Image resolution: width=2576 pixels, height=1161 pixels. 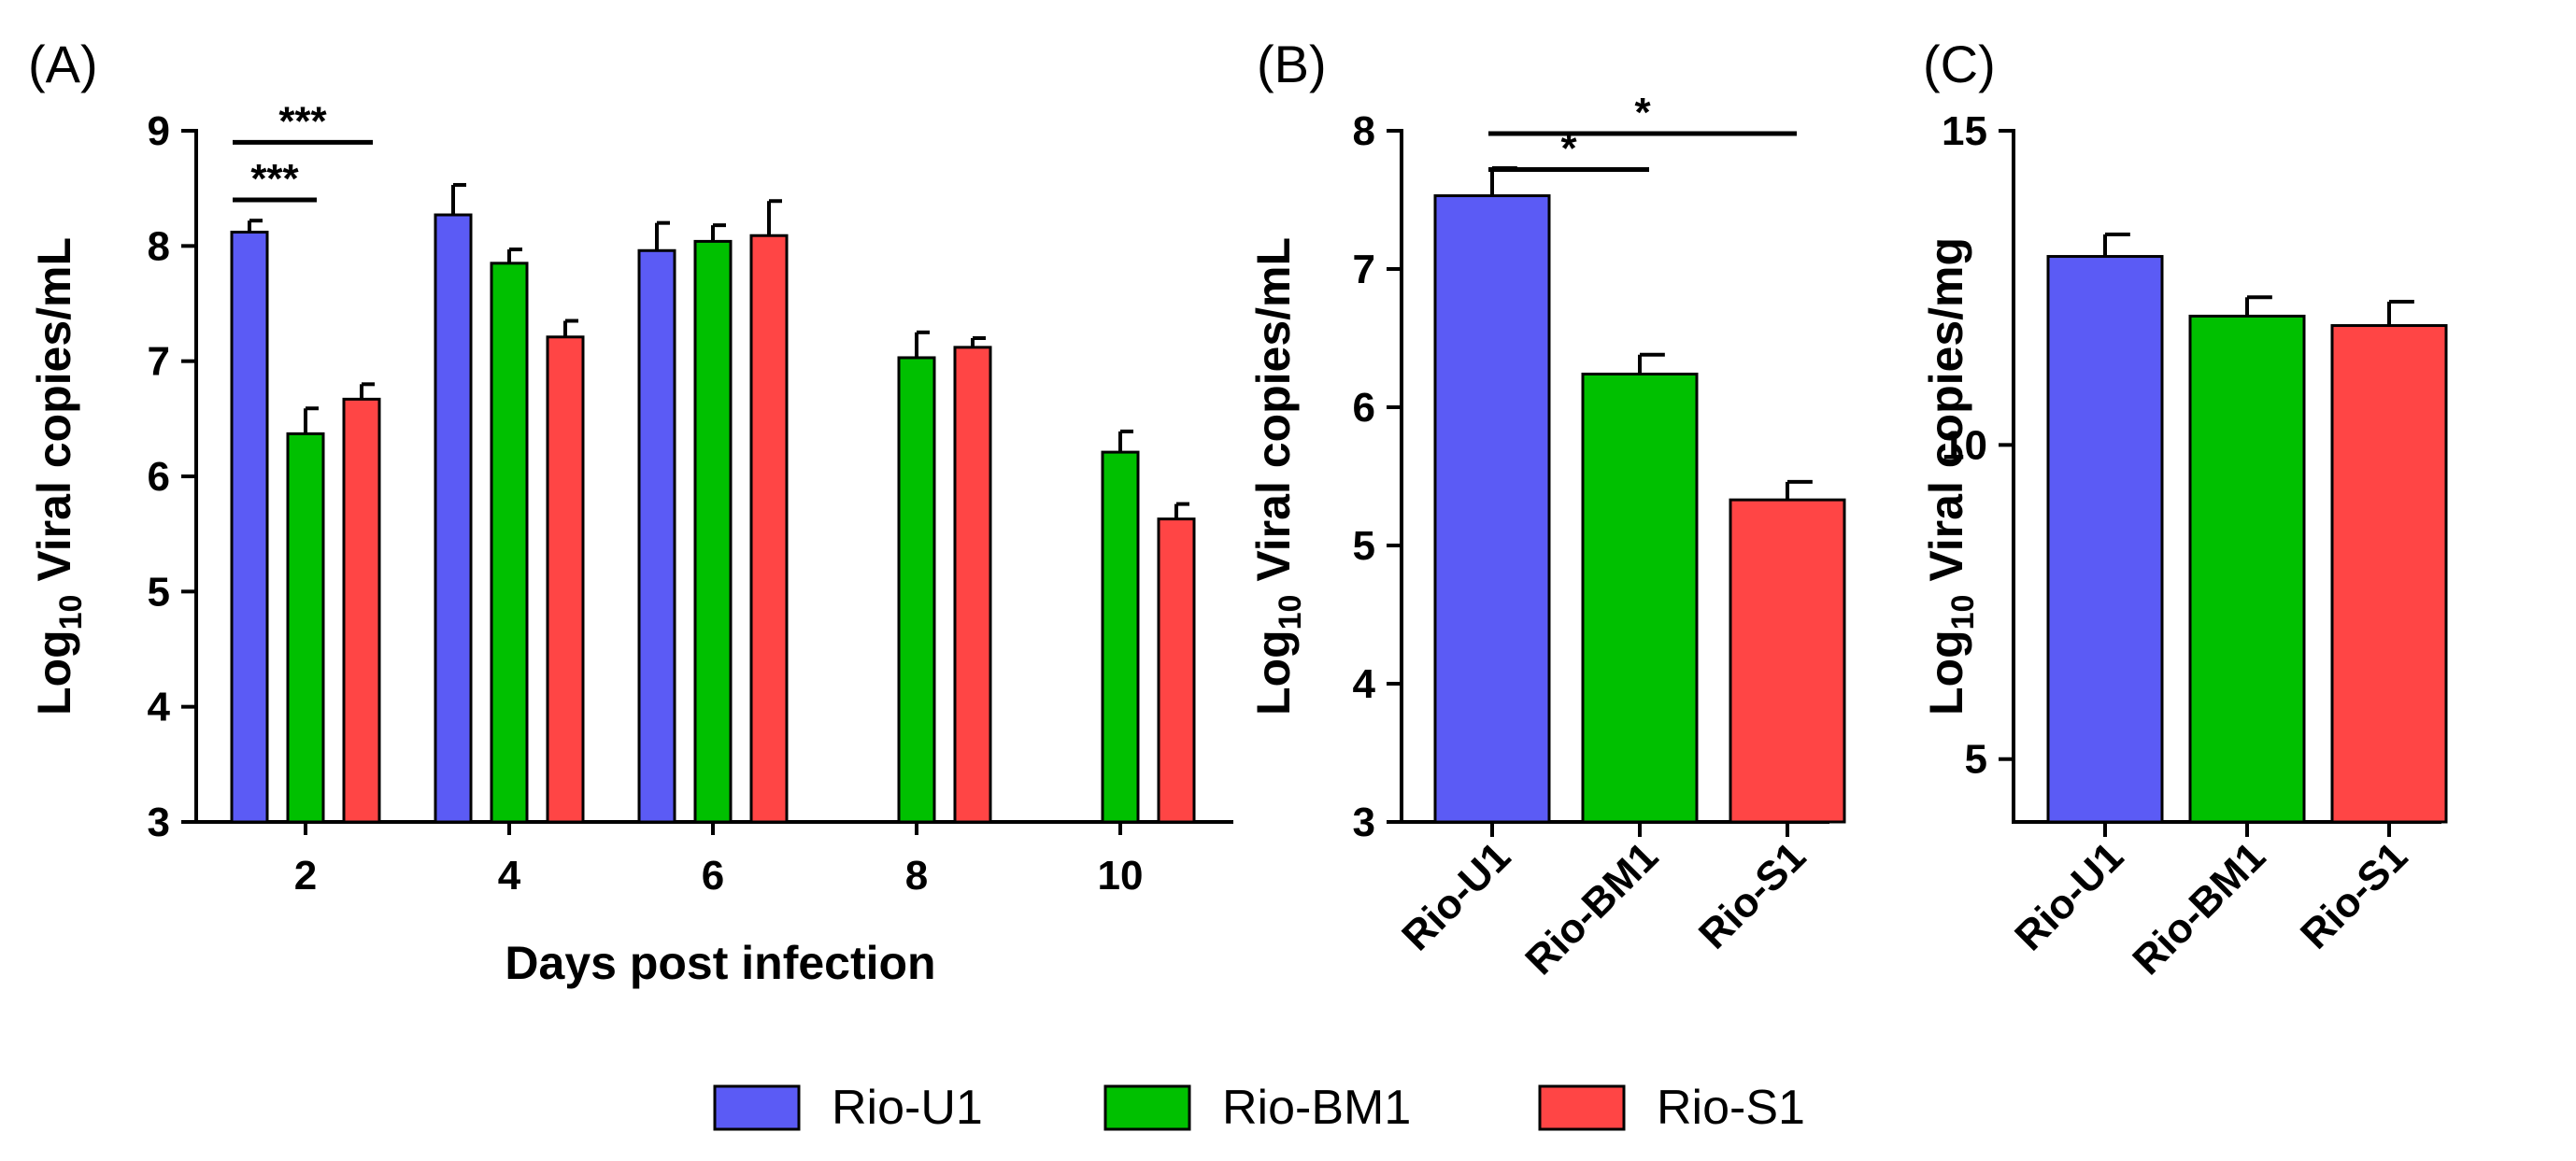 I want to click on legend: Rio-U1 Rio-BM1 Rio-S1, so click(x=1259, y=1108).